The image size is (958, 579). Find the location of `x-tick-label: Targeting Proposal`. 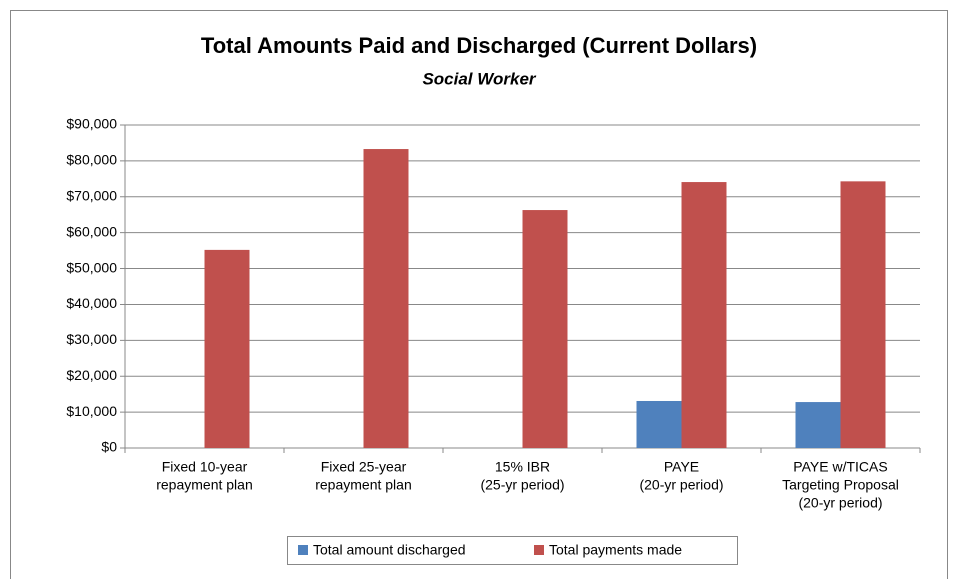

x-tick-label: Targeting Proposal is located at coordinates (840, 485).